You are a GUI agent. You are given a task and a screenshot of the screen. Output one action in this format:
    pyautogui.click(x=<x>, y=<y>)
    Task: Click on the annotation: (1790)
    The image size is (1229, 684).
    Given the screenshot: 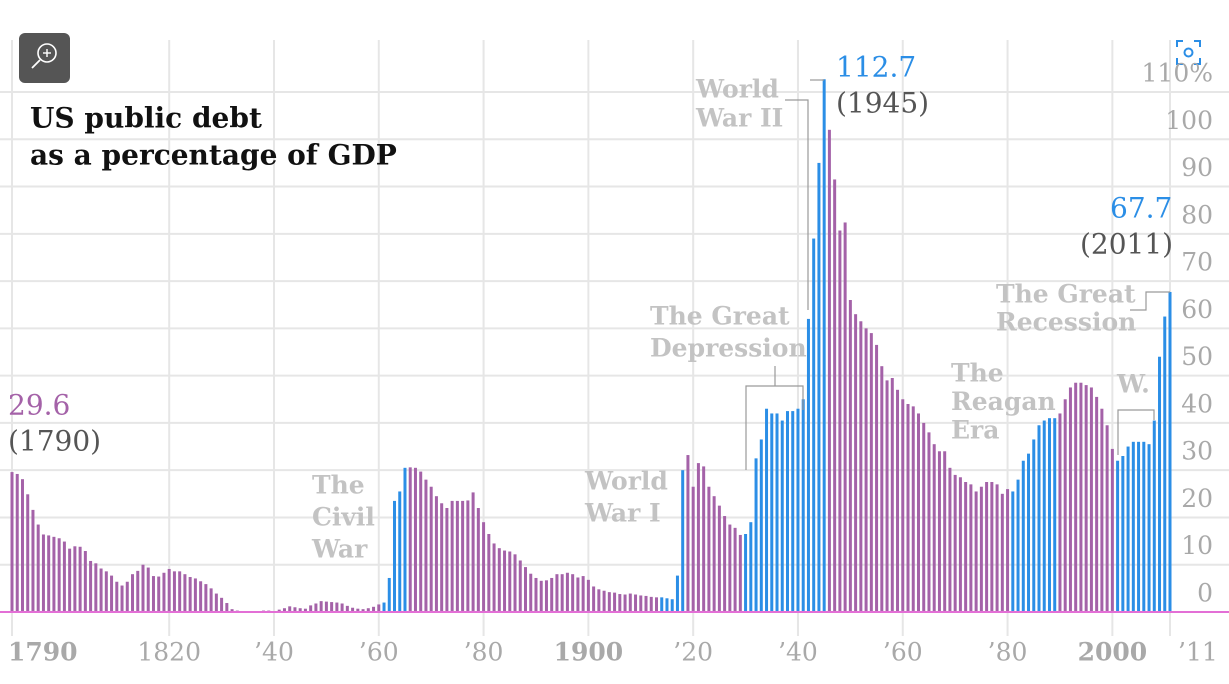 What is the action you would take?
    pyautogui.click(x=54, y=441)
    